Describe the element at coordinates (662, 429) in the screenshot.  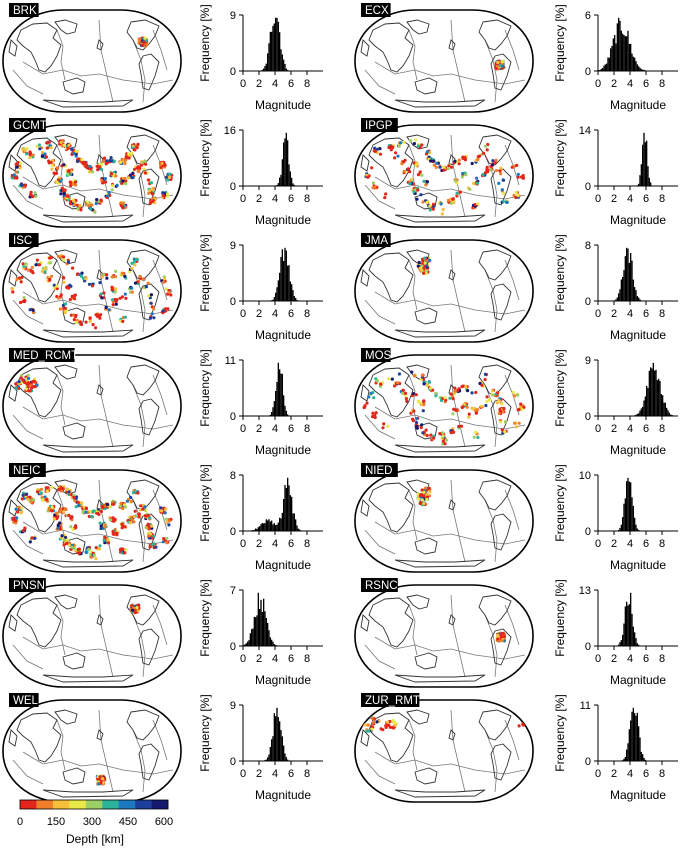
I see `x-tick-label: 8` at that location.